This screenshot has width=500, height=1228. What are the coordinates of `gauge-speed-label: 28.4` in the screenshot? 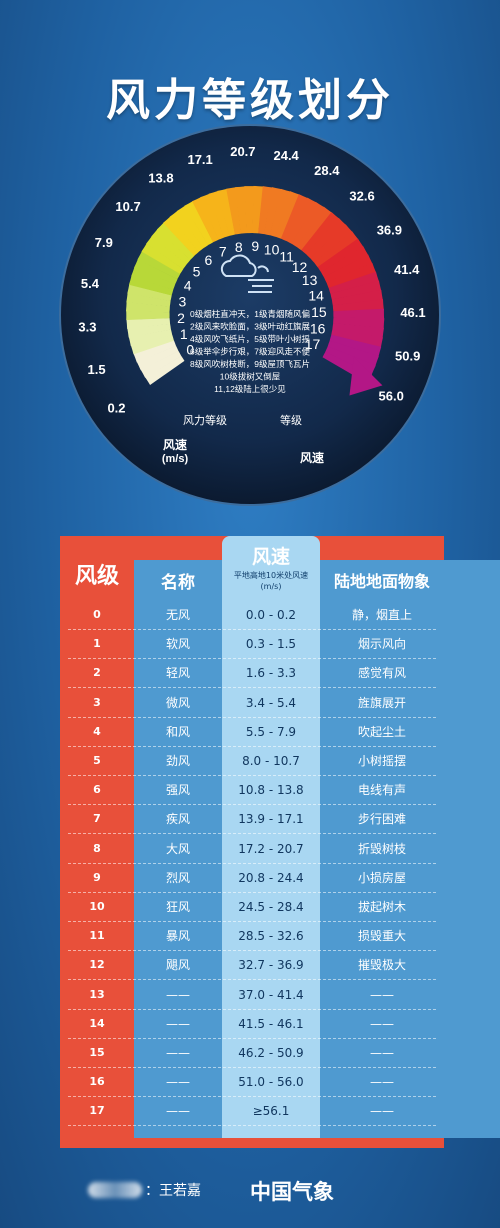 It's located at (327, 170).